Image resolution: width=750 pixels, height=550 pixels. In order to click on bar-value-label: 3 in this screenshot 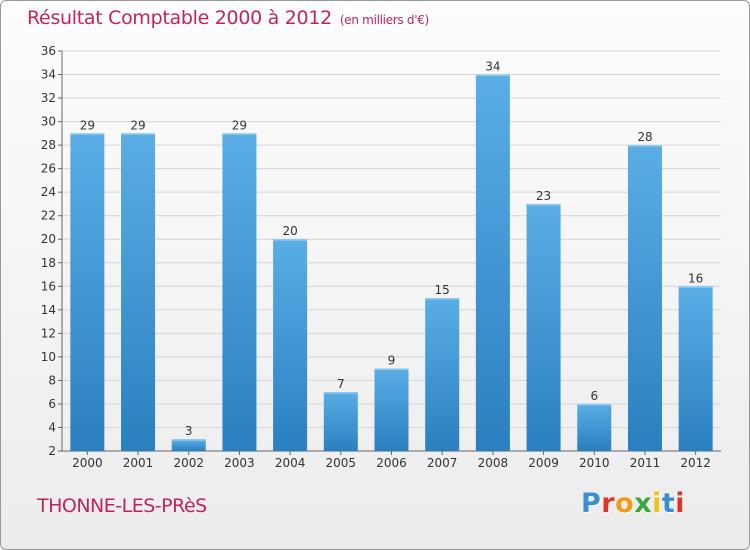, I will do `click(189, 431)`.